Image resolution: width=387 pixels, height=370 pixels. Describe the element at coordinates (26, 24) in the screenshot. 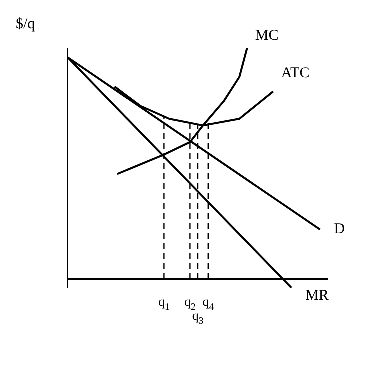

I see `y-axis-title: $/q` at that location.